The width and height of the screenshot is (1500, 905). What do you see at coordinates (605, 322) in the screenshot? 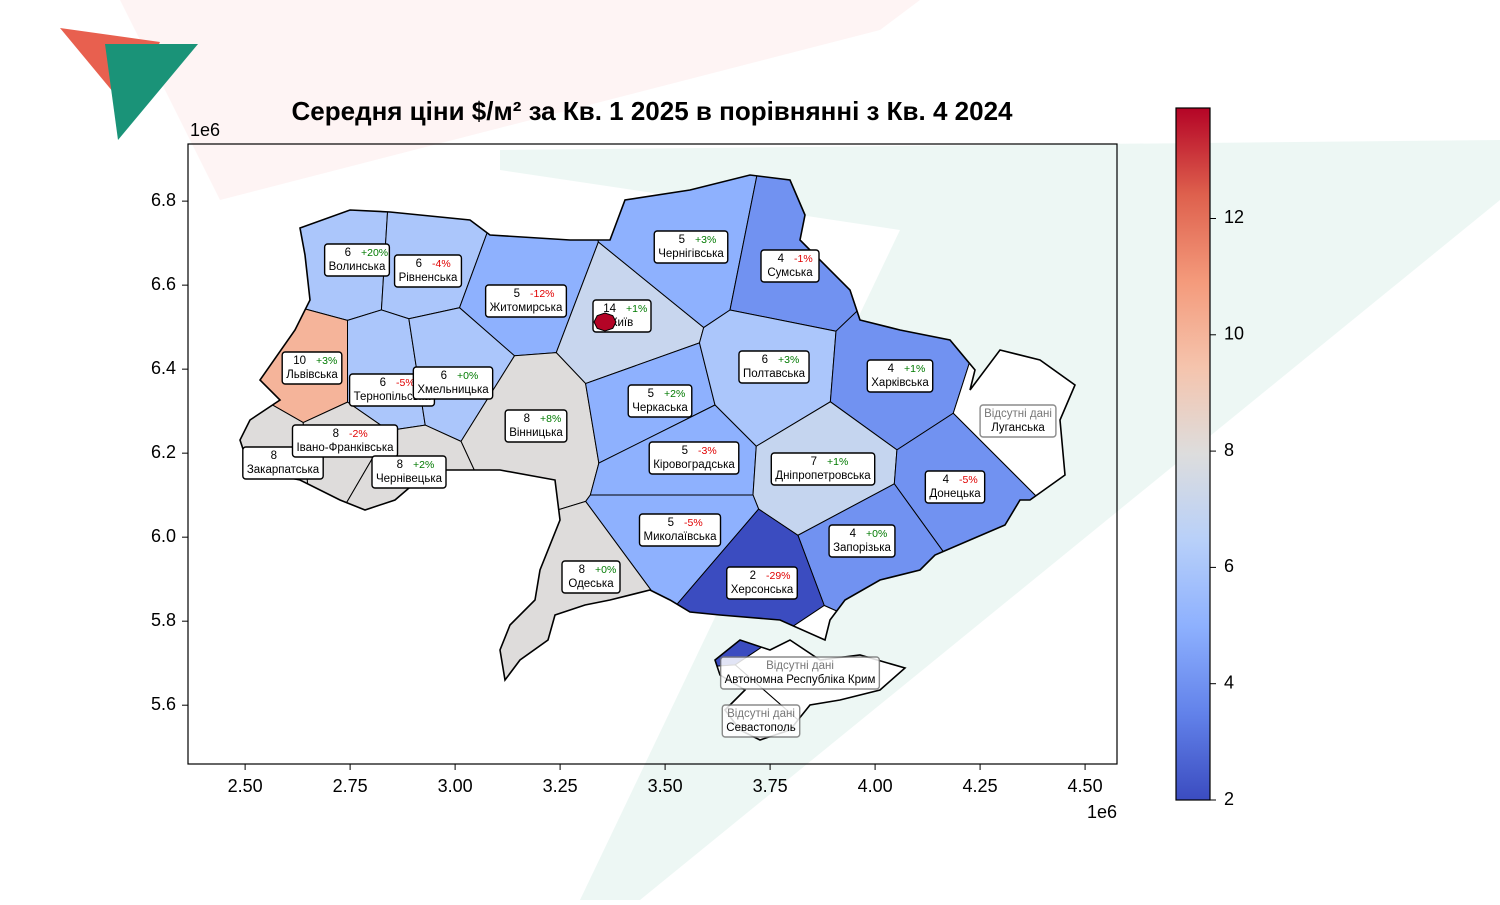
I see `region` at bounding box center [605, 322].